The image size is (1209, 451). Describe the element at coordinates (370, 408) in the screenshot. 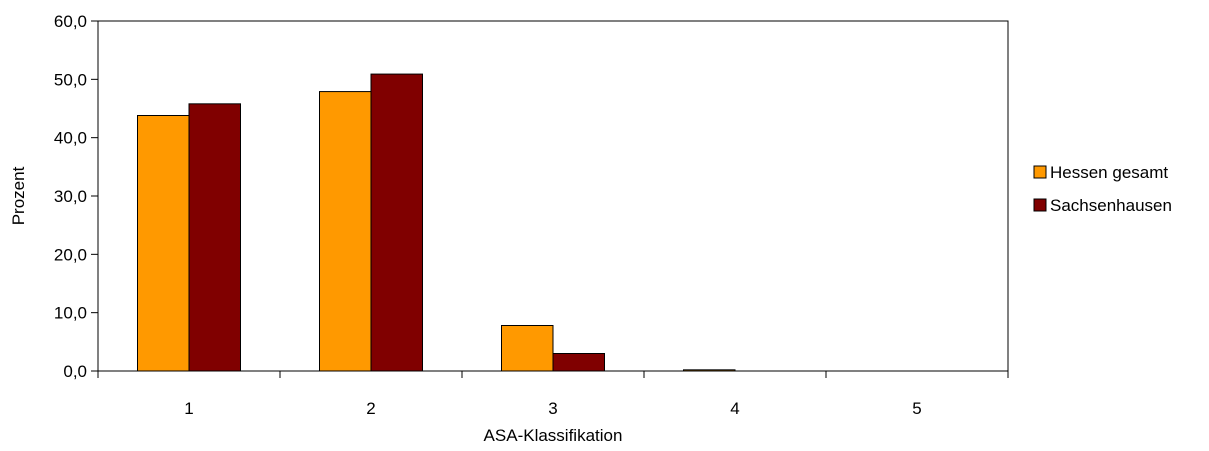

I see `x-tick-label: 2` at that location.